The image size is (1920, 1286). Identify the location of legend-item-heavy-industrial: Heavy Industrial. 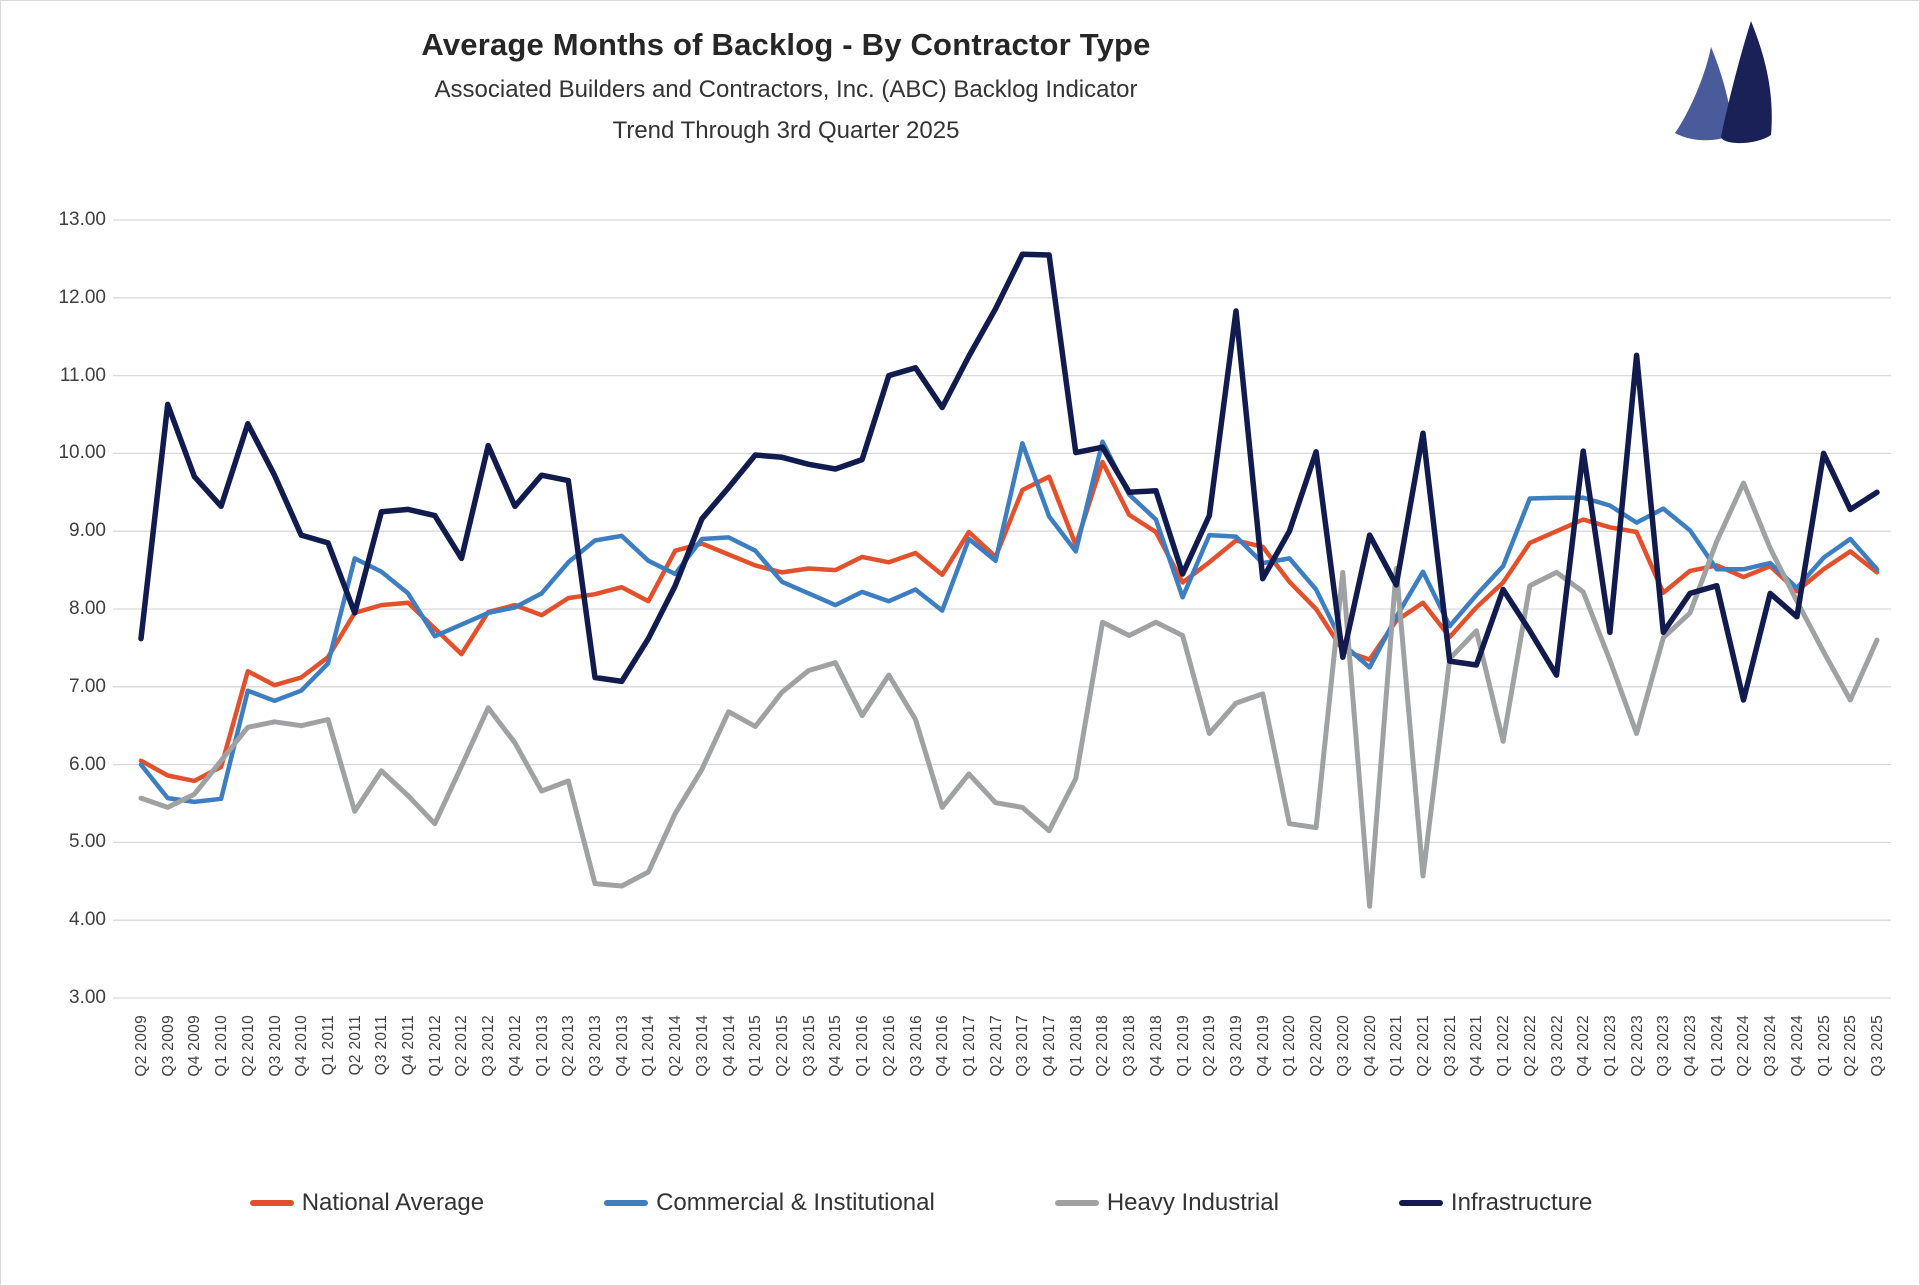
(1166, 1203).